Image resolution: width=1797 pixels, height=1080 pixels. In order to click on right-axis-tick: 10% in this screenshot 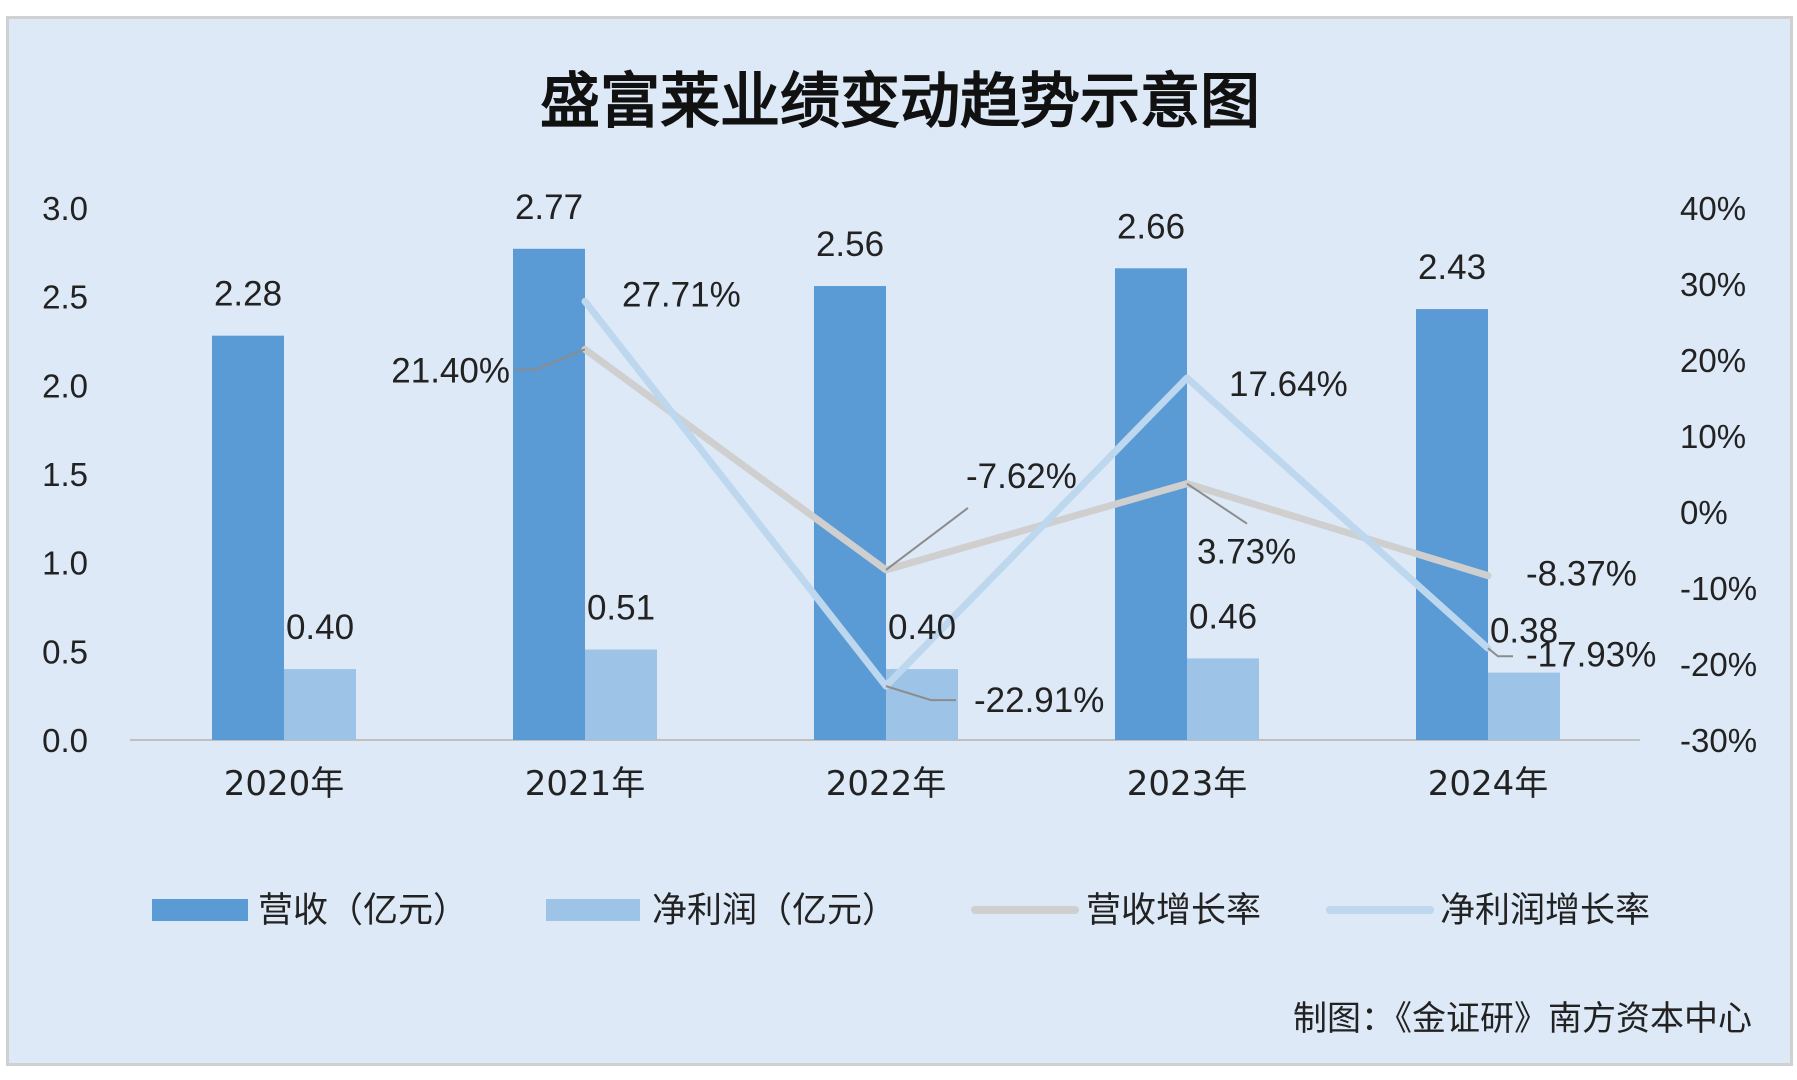, I will do `click(1713, 436)`.